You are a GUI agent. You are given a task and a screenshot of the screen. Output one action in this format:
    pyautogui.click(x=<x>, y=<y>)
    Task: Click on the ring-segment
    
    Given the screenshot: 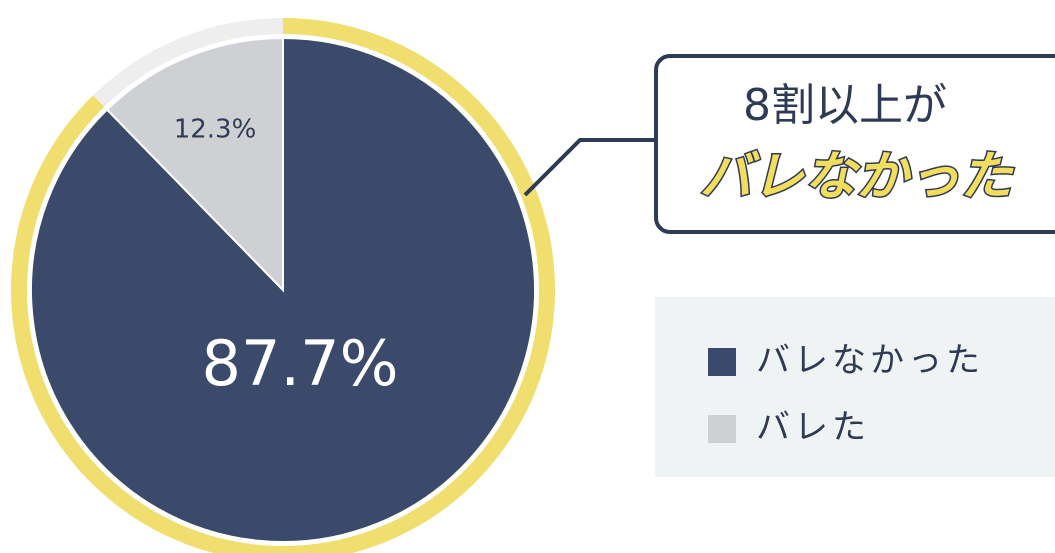 What is the action you would take?
    pyautogui.click(x=188, y=62)
    